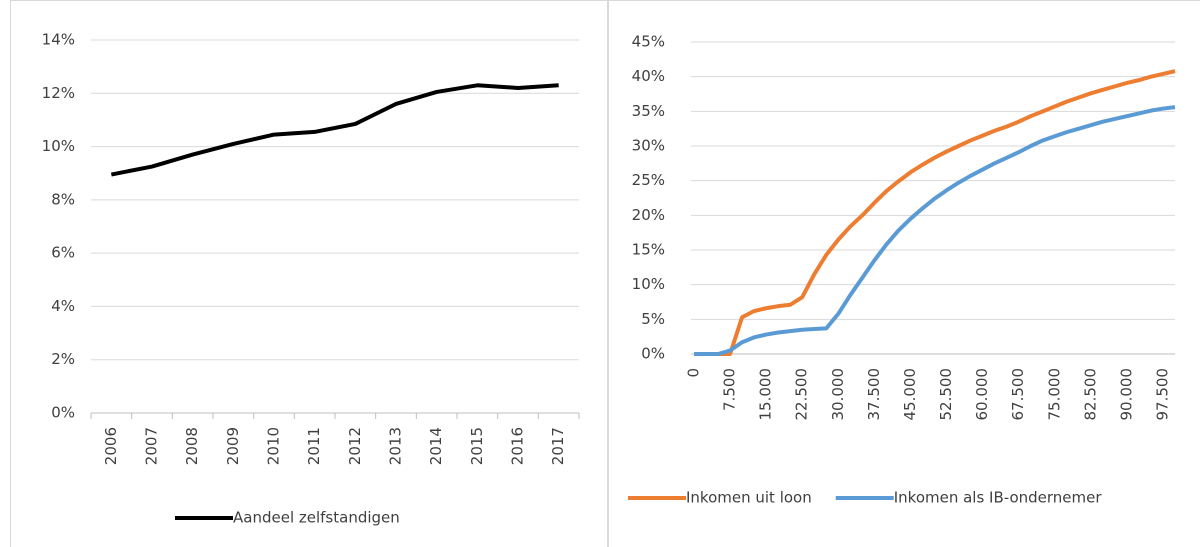 The width and height of the screenshot is (1200, 547). What do you see at coordinates (58, 40) in the screenshot?
I see `y-tick-label: 14%` at bounding box center [58, 40].